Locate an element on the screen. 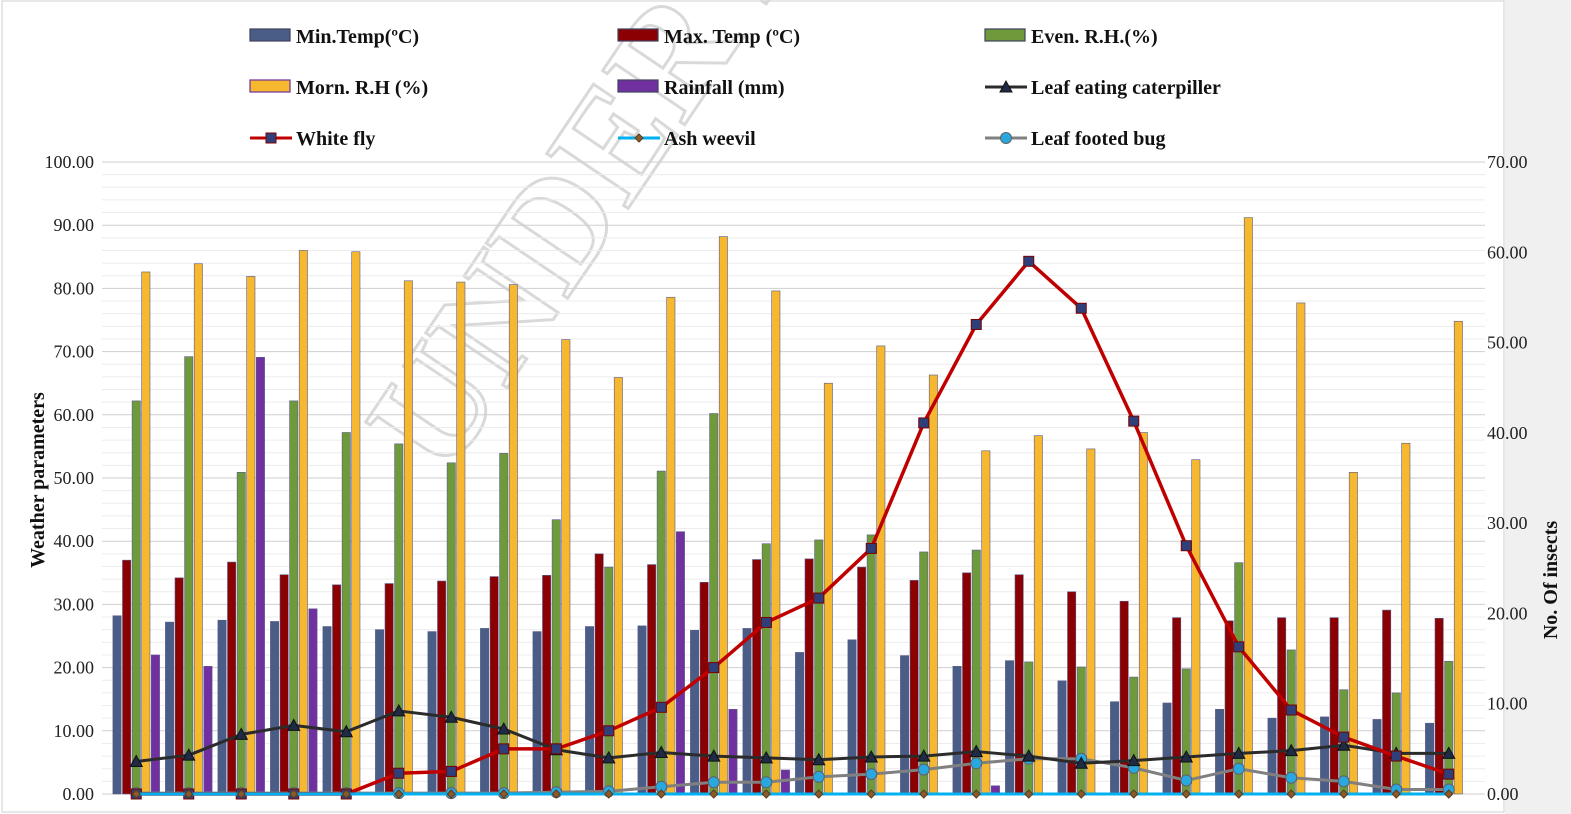 The height and width of the screenshot is (814, 1571). y2-tick-label: 60.00 is located at coordinates (1507, 252).